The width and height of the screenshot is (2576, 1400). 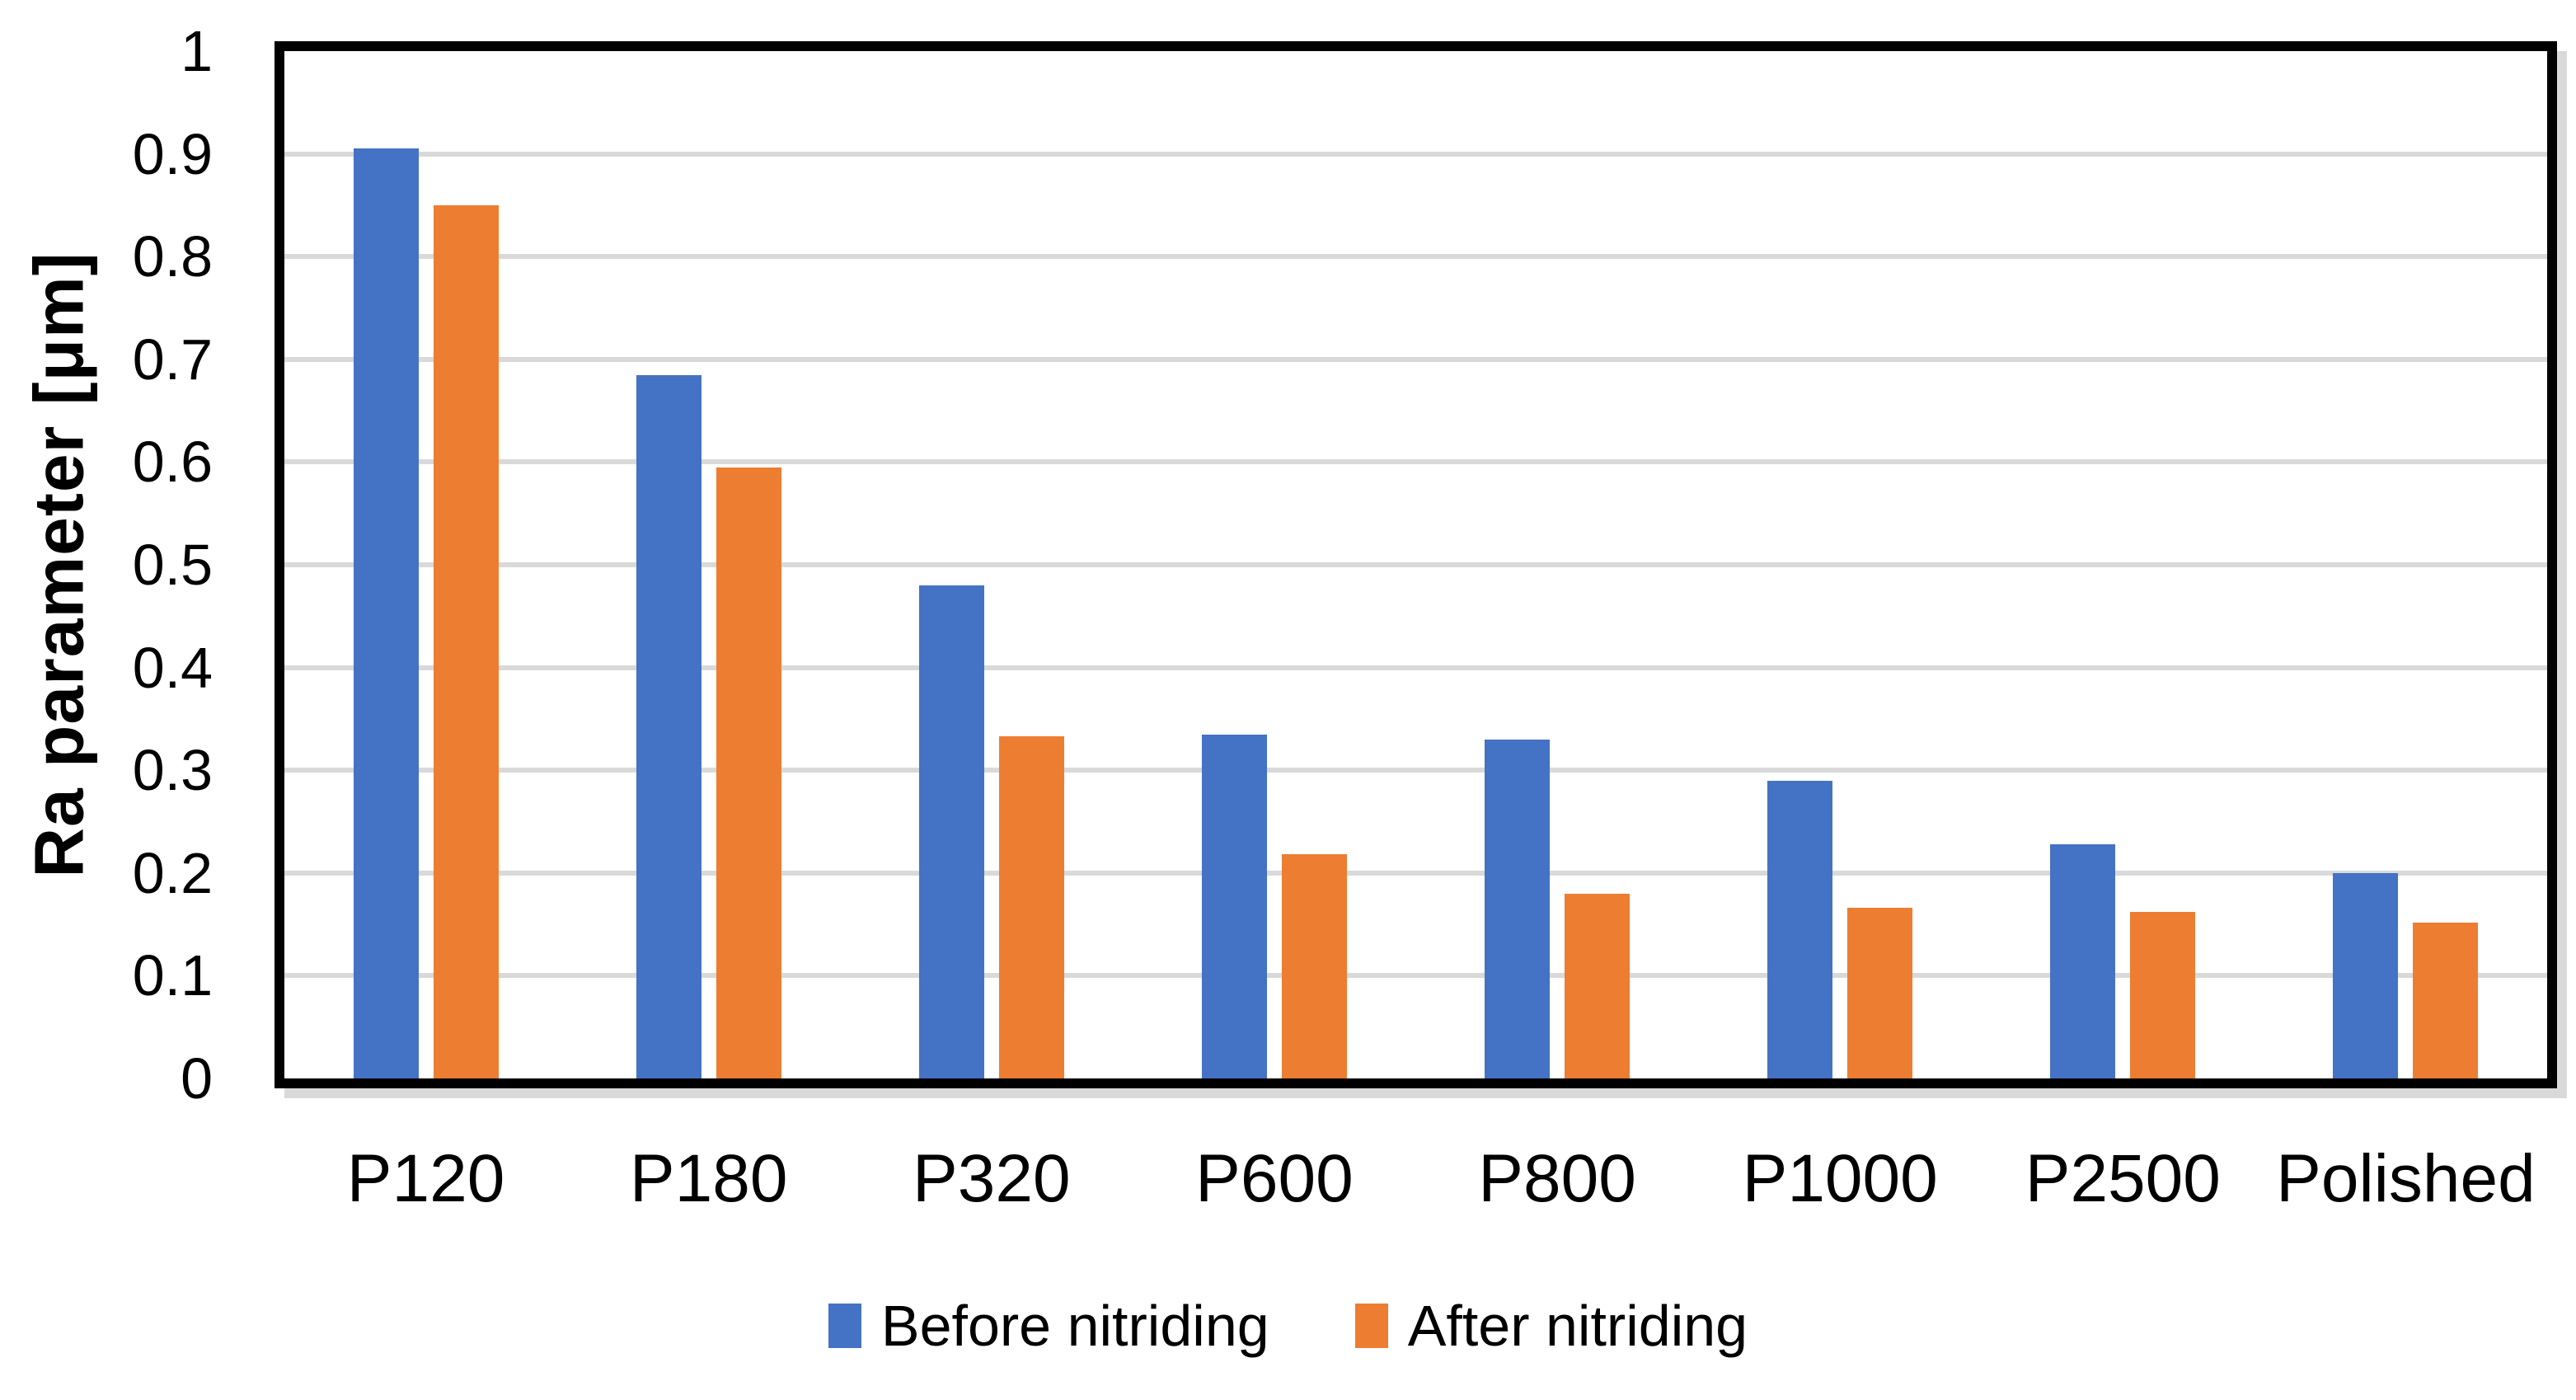 What do you see at coordinates (1578, 1326) in the screenshot?
I see `legend-label: After nitriding` at bounding box center [1578, 1326].